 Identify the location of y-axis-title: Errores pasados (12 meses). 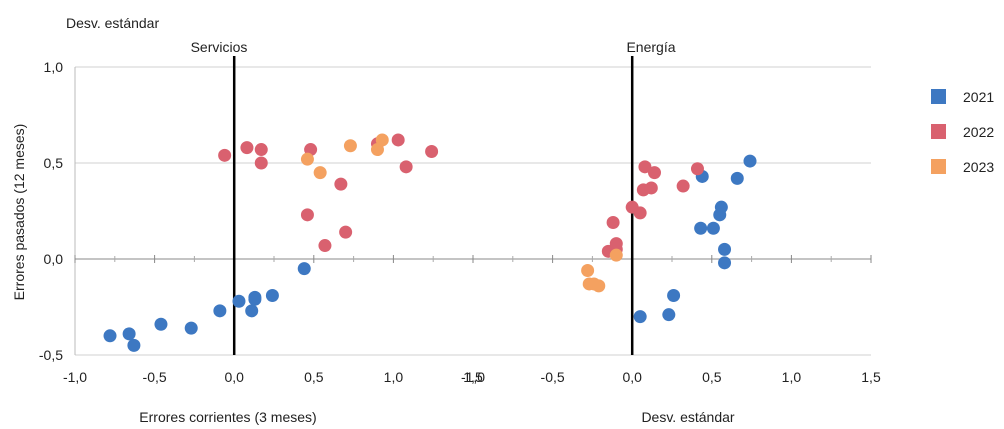
(19, 212).